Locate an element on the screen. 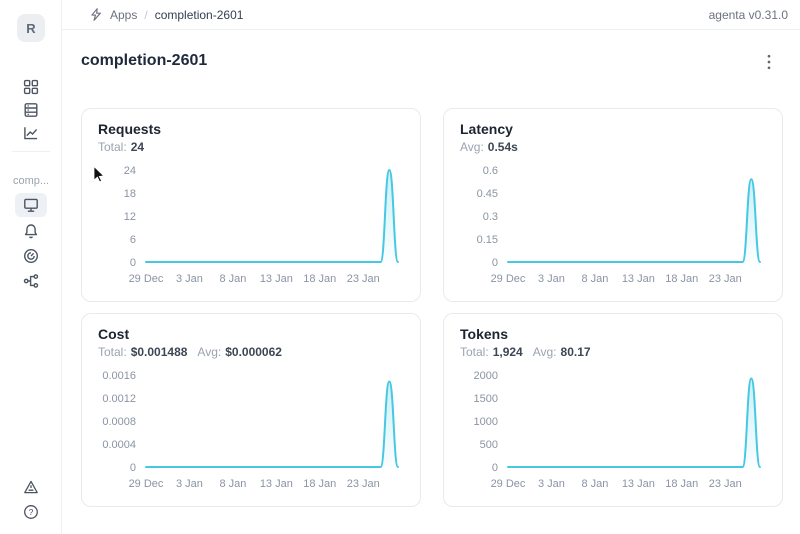  stat-value: 24 is located at coordinates (137, 147).